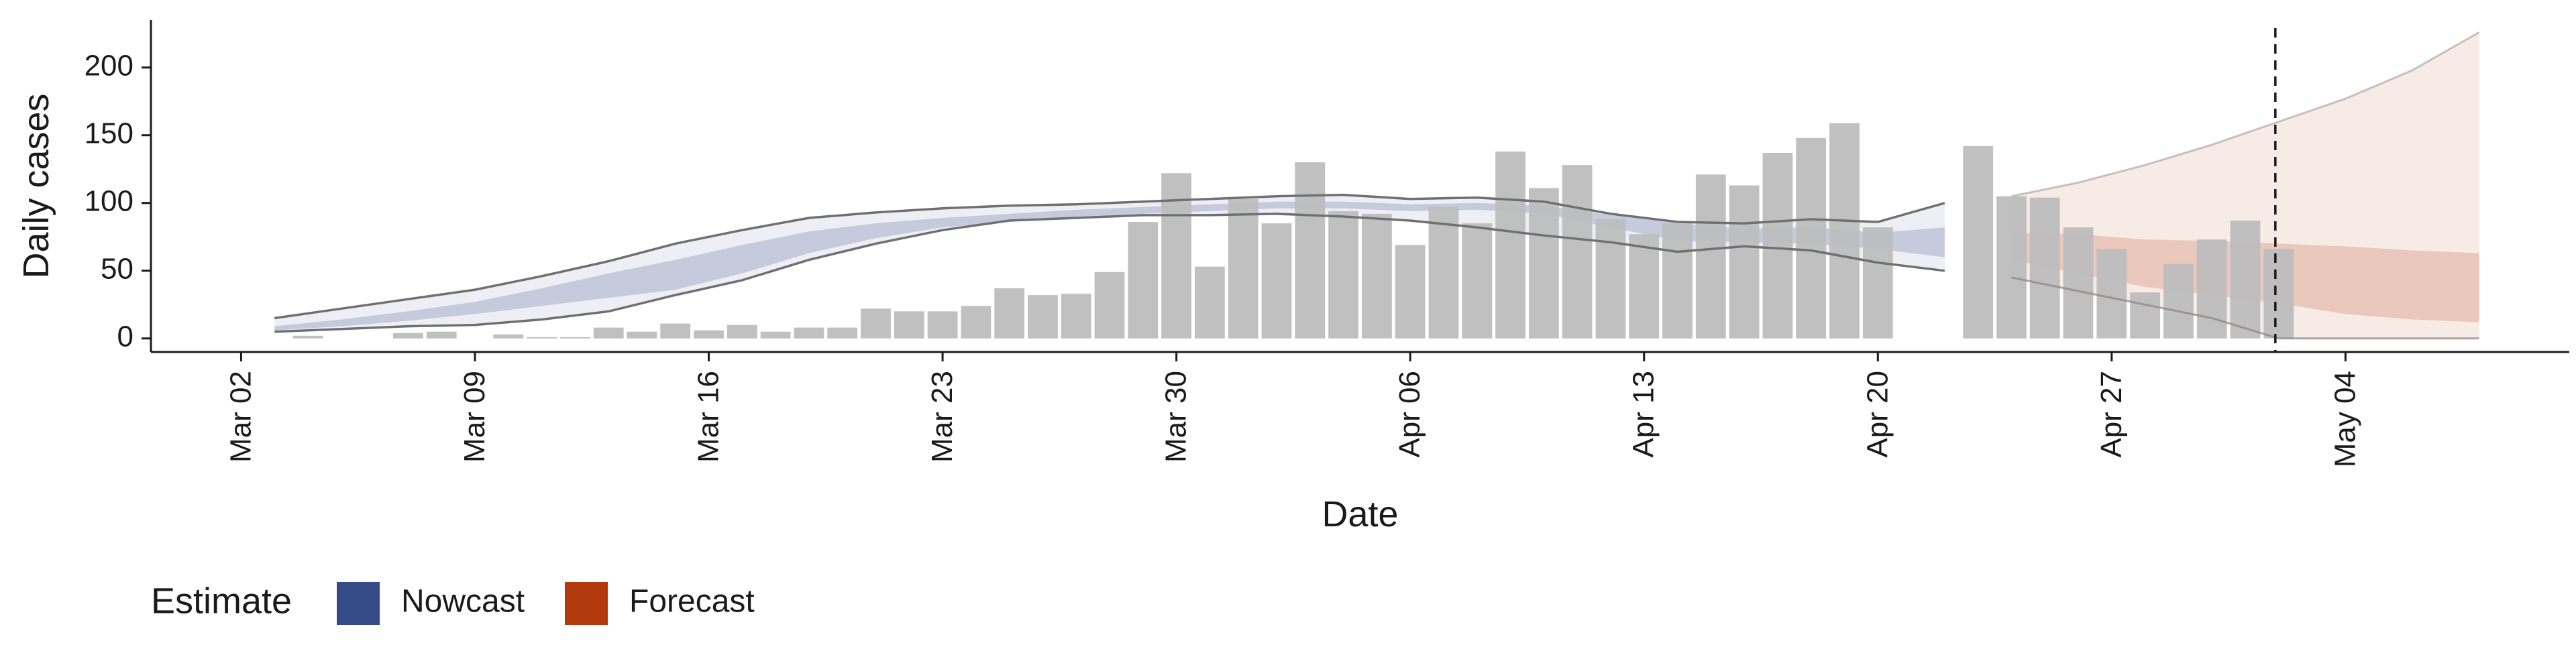 This screenshot has height=647, width=2576. Describe the element at coordinates (2111, 414) in the screenshot. I see `x-tick-label: Apr 27` at that location.